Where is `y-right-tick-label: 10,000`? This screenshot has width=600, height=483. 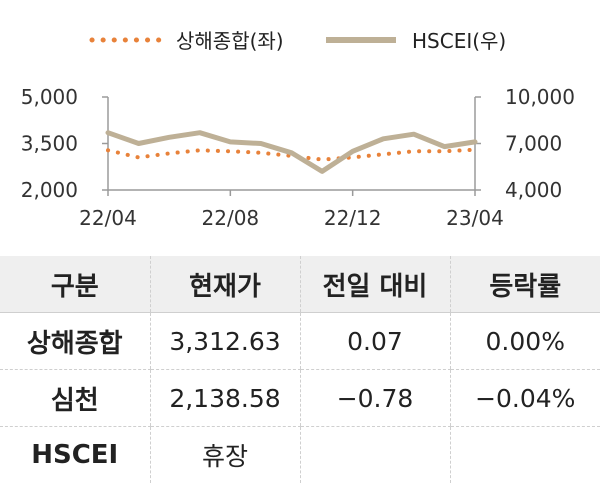
y-right-tick-label: 10,000 is located at coordinates (540, 97).